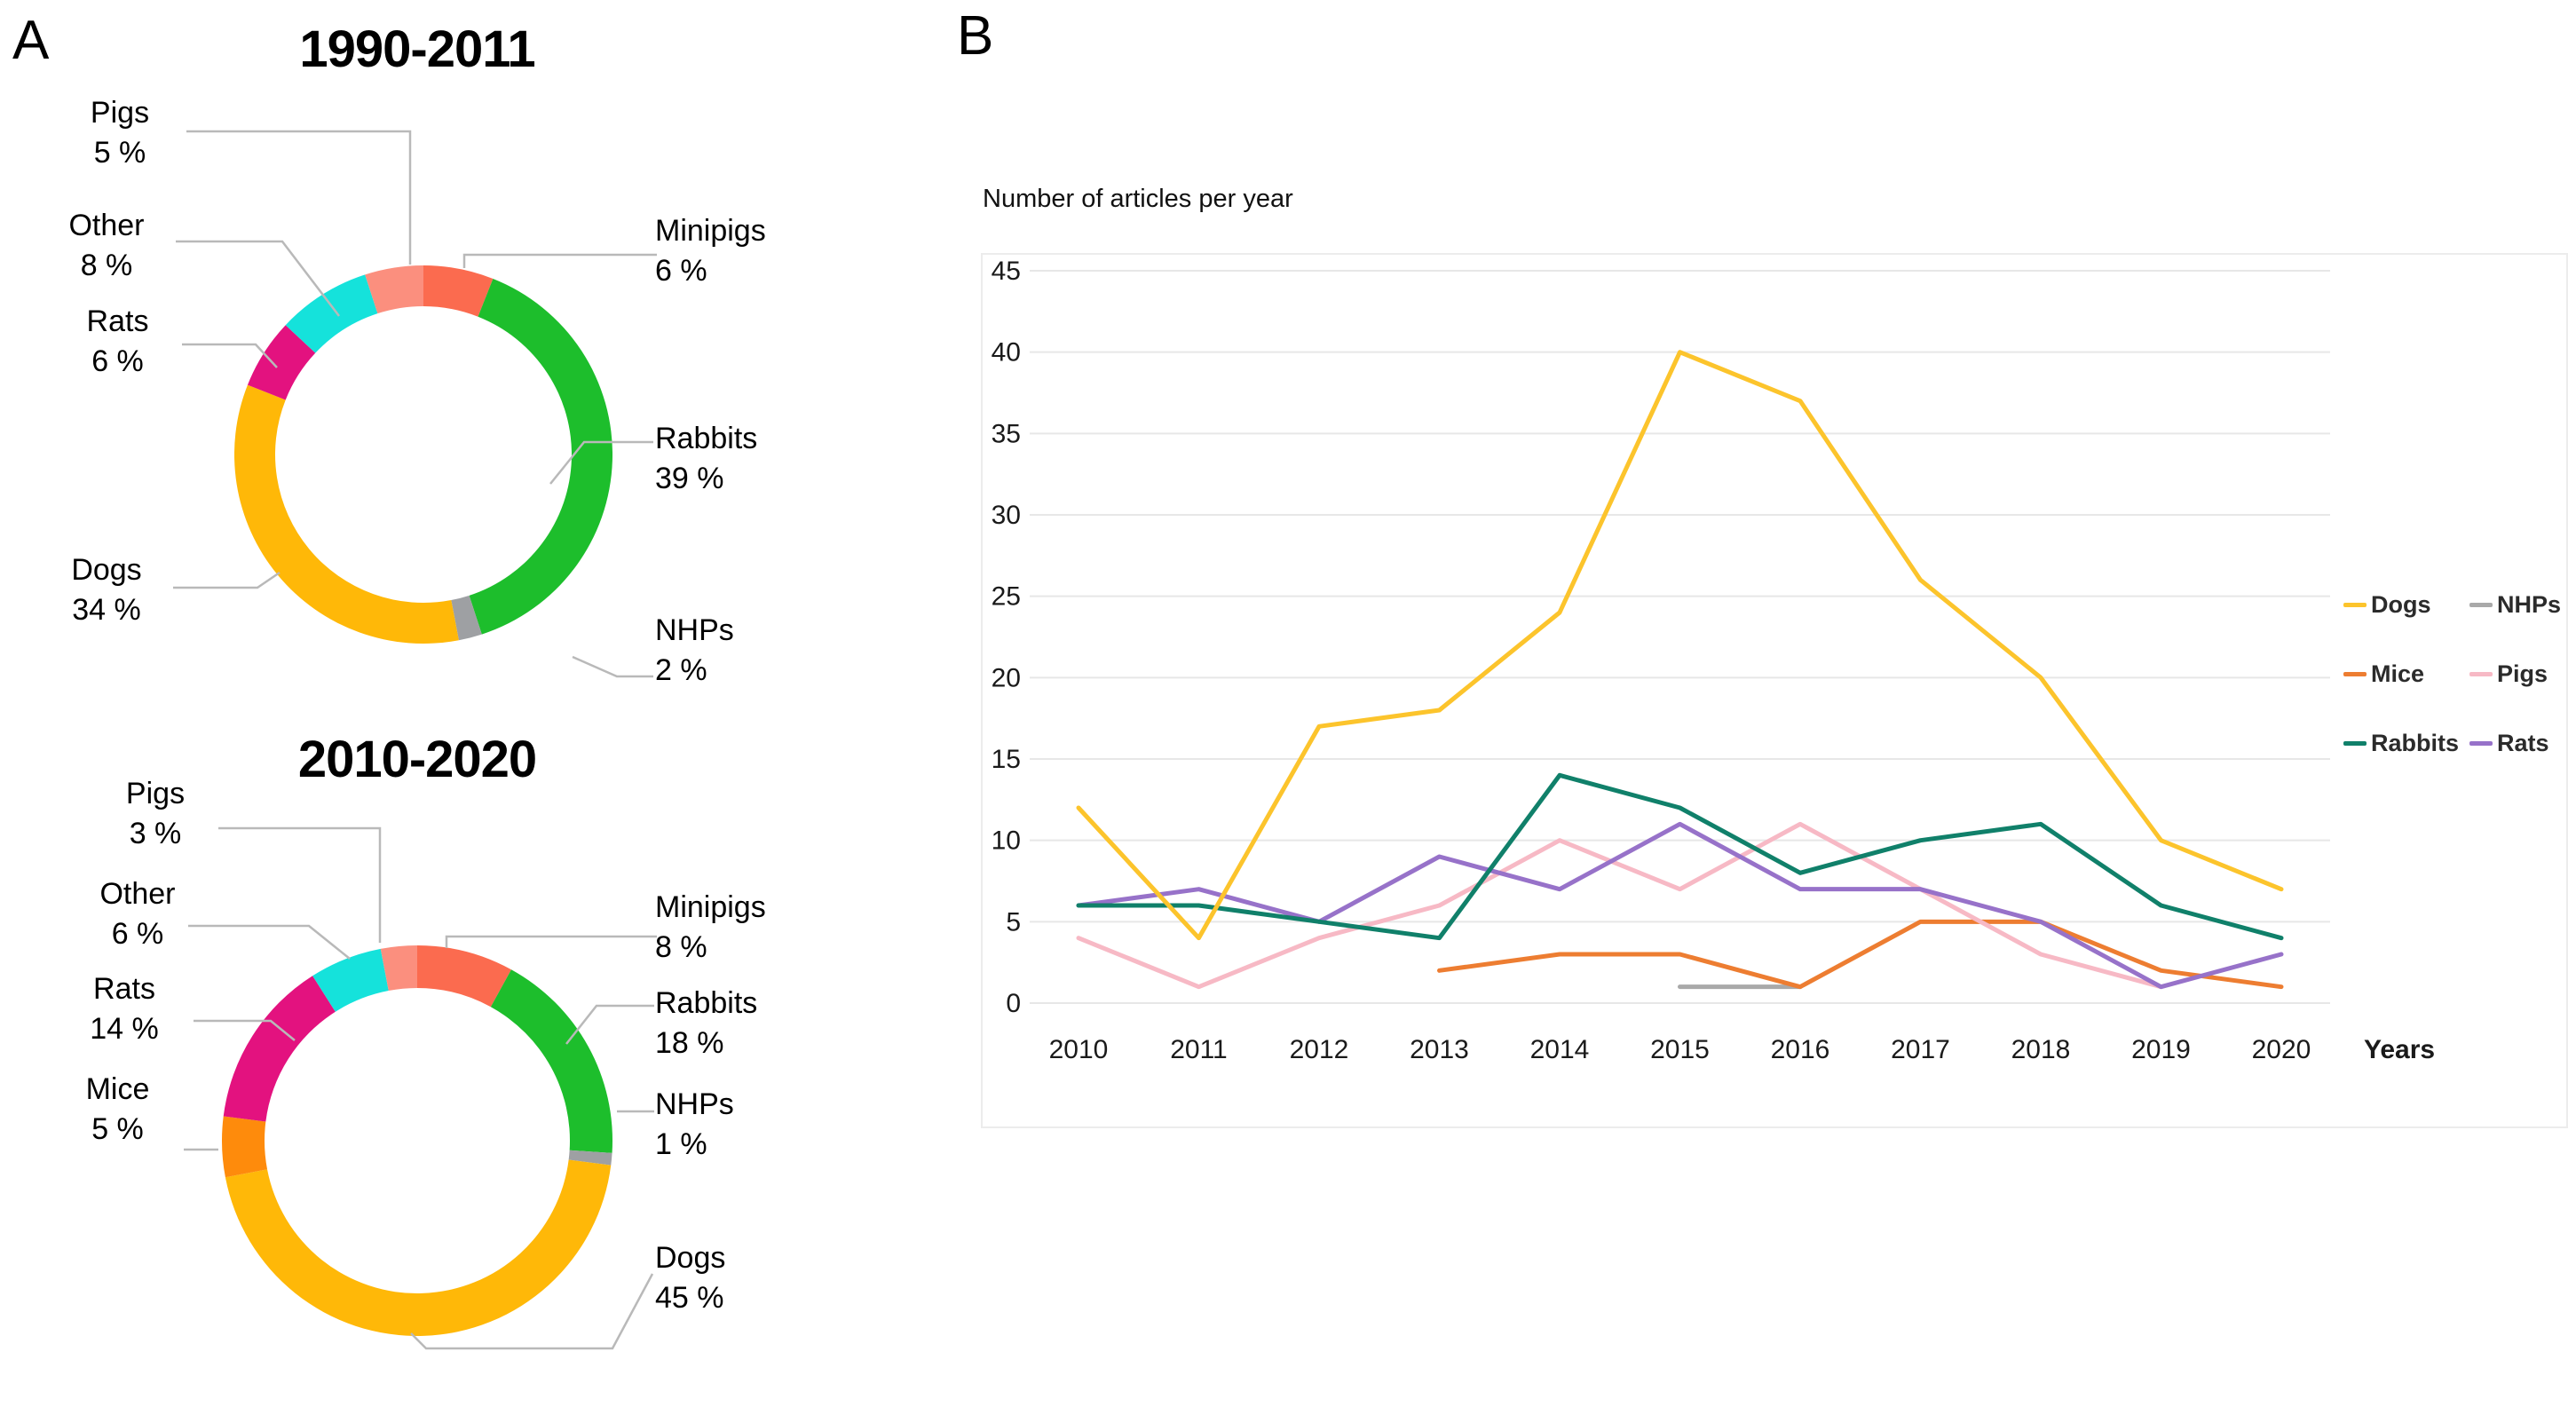 This screenshot has height=1407, width=2576. I want to click on donut-segment-minipigs, so click(458, 291).